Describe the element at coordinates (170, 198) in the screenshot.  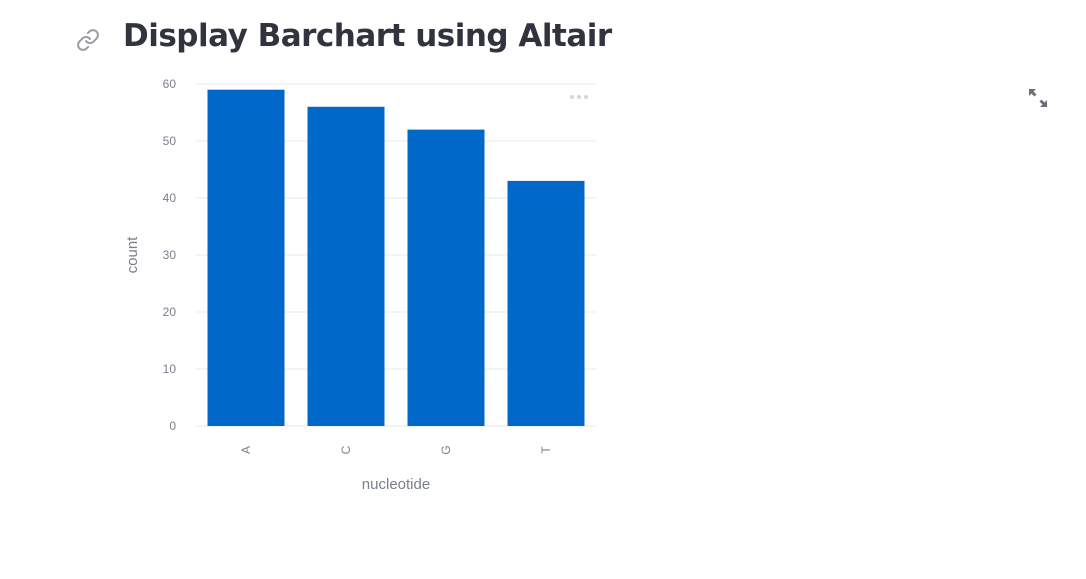
I see `y-tick-label: 40` at that location.